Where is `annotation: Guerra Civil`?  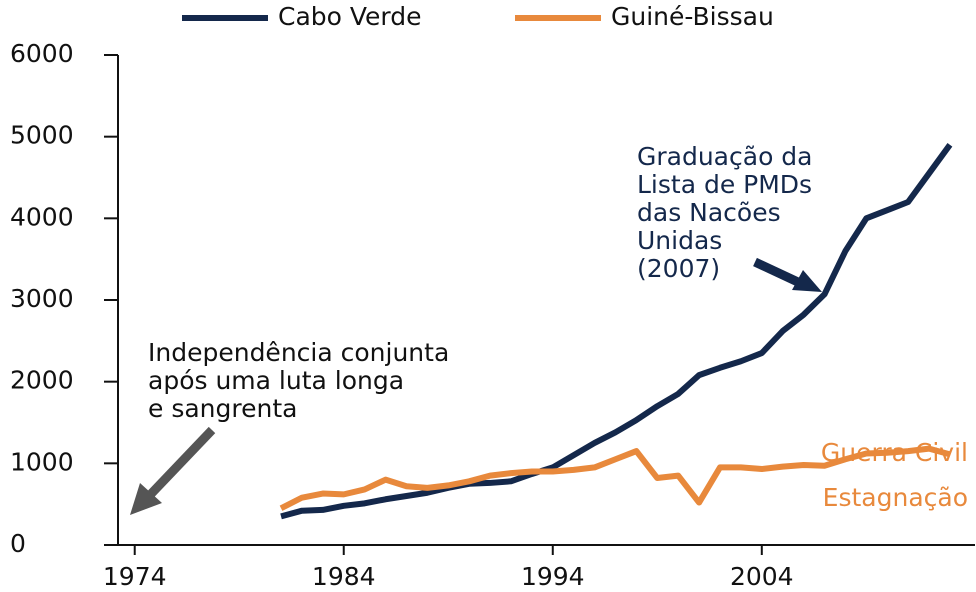 annotation: Guerra Civil is located at coordinates (894, 452).